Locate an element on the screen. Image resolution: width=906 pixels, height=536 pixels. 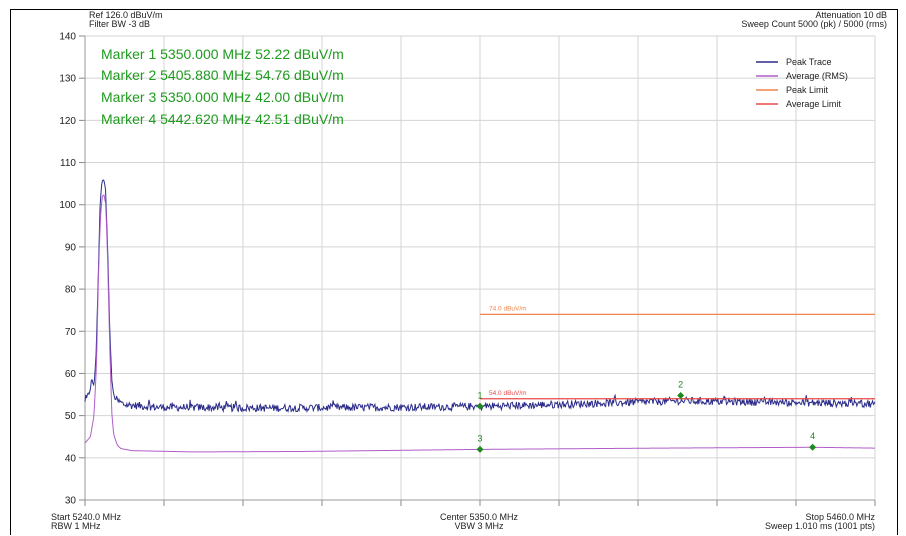
y-tick-label: 60 is located at coordinates (71, 374).